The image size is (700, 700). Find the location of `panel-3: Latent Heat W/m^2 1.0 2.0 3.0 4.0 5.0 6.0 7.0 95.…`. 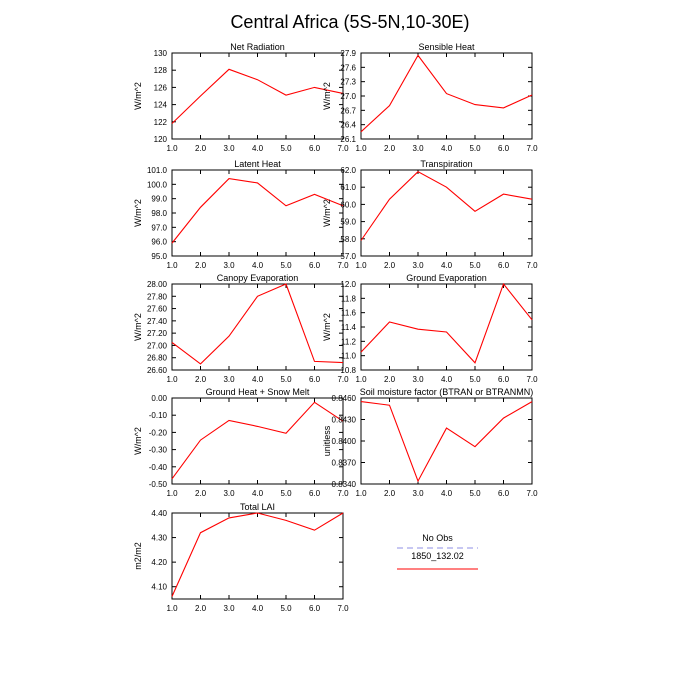

panel-3: Latent Heat W/m^2 1.0 2.0 3.0 4.0 5.0 6.0 7.0 95.… is located at coordinates (241, 214).